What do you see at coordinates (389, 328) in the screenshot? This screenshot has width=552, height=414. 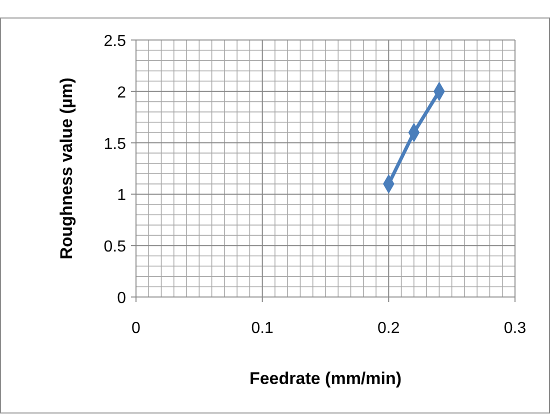 I see `x-tick-label: 0.2` at bounding box center [389, 328].